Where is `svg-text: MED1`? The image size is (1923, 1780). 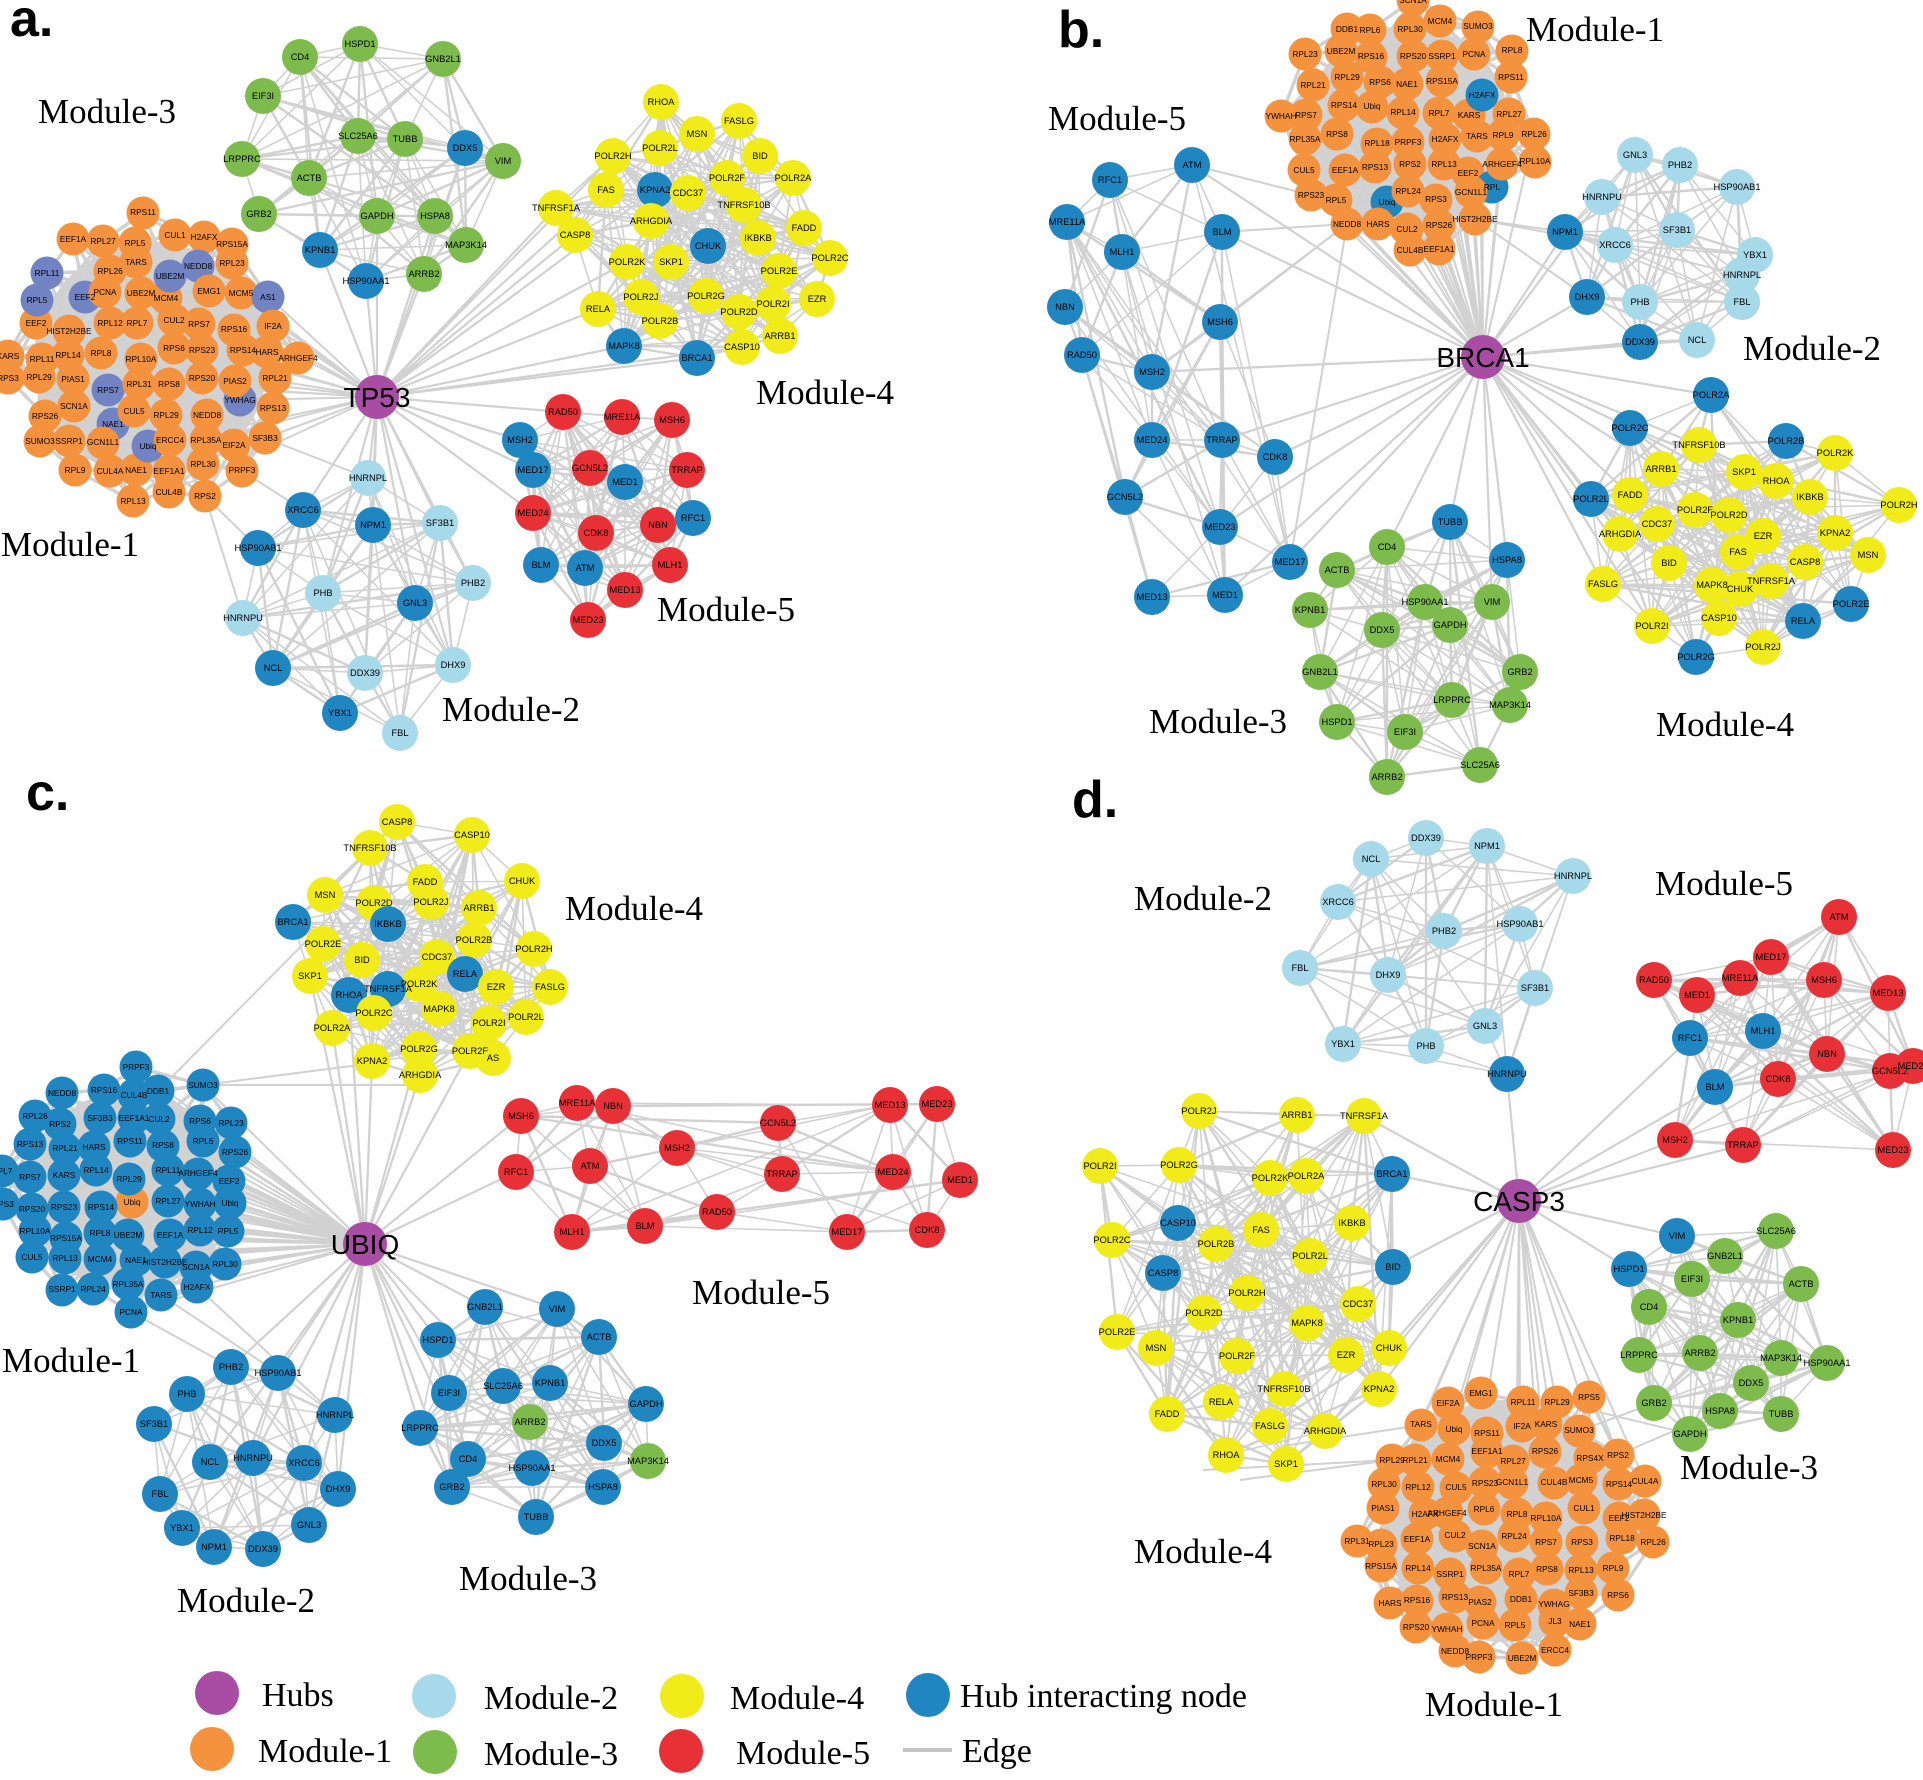
svg-text: MED1 is located at coordinates (960, 1180).